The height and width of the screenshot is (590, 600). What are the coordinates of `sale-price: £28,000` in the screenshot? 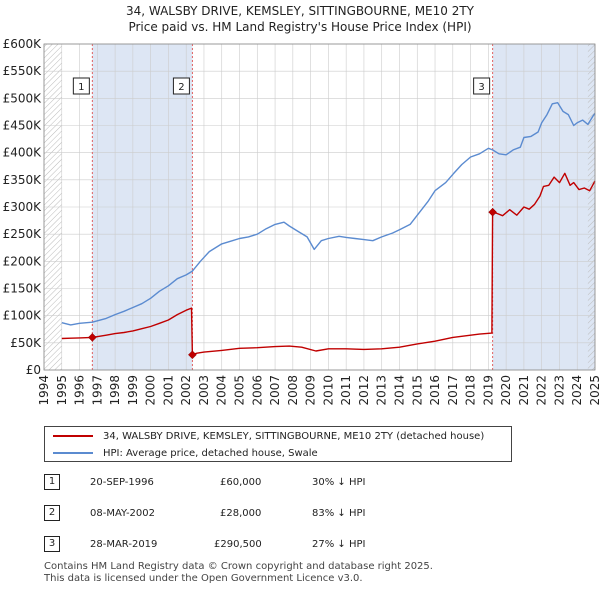 It's located at (241, 513).